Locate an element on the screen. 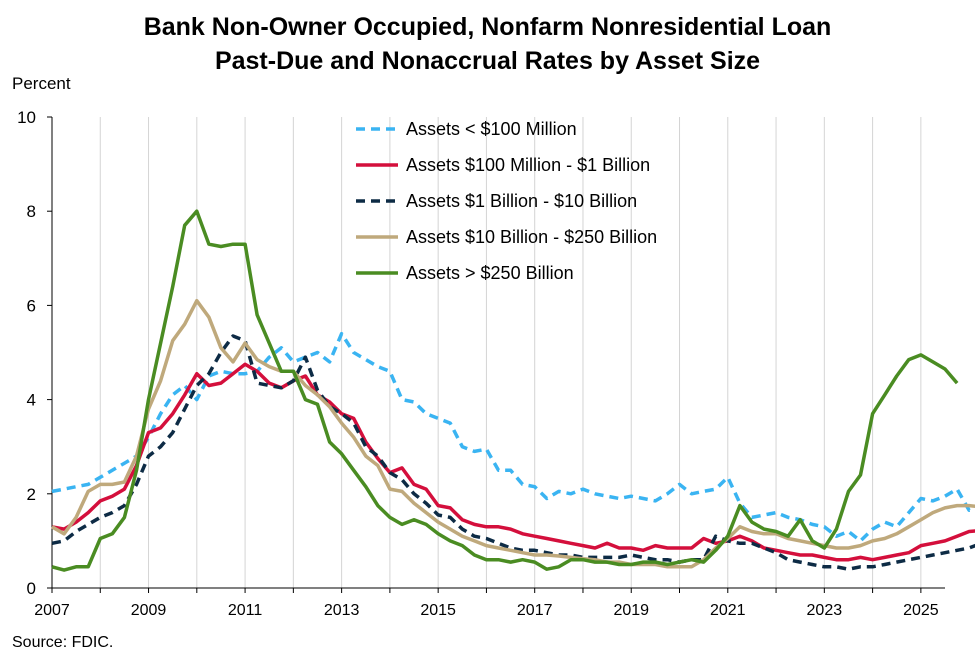  x-tick-label: 2017 is located at coordinates (535, 610).